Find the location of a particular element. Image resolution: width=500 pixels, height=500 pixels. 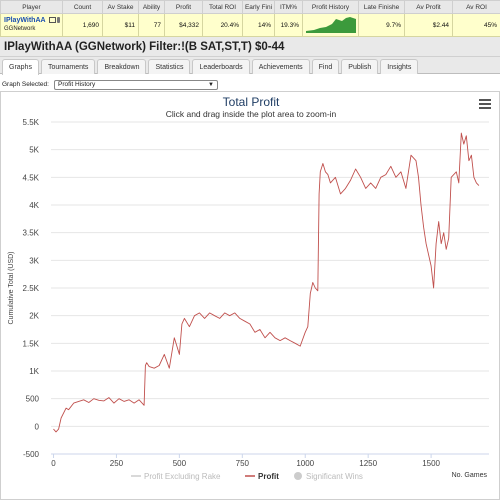

col-header-profit: Profit is located at coordinates (183, 7).